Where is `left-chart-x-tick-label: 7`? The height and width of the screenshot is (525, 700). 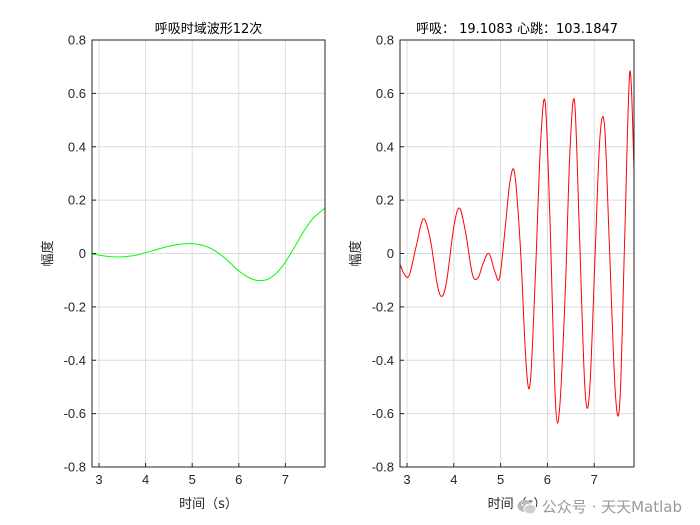 left-chart-x-tick-label: 7 is located at coordinates (285, 479).